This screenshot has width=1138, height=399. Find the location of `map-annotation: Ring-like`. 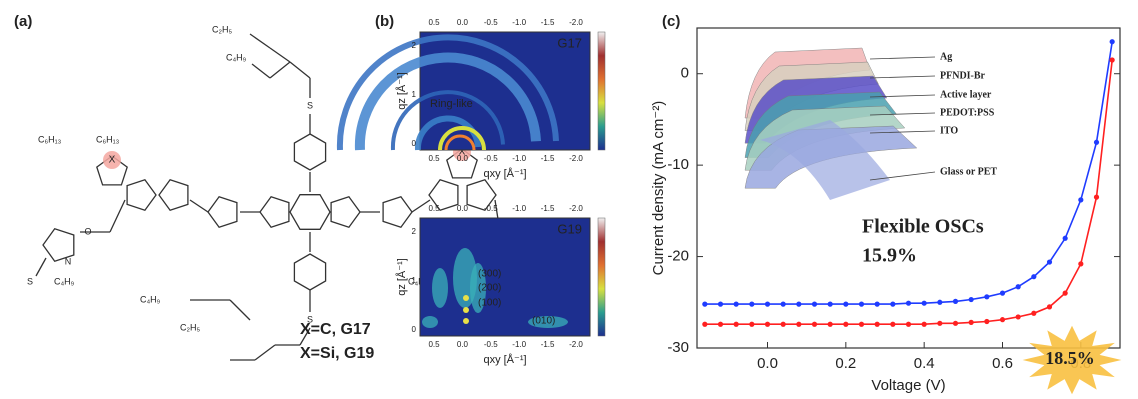

map-annotation: Ring-like is located at coordinates (451, 104).